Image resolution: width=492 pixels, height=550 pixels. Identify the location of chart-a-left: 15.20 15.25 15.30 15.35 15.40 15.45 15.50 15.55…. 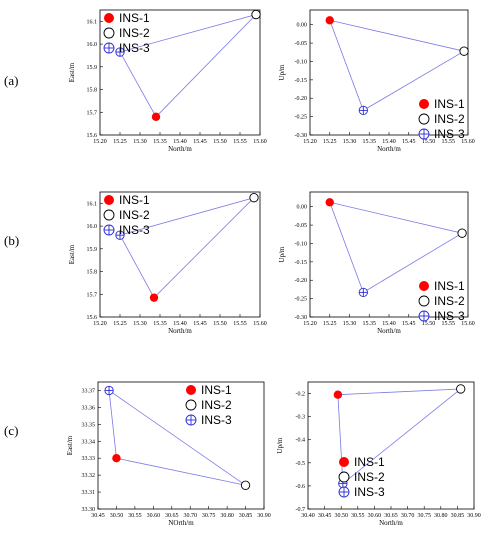
(167, 81).